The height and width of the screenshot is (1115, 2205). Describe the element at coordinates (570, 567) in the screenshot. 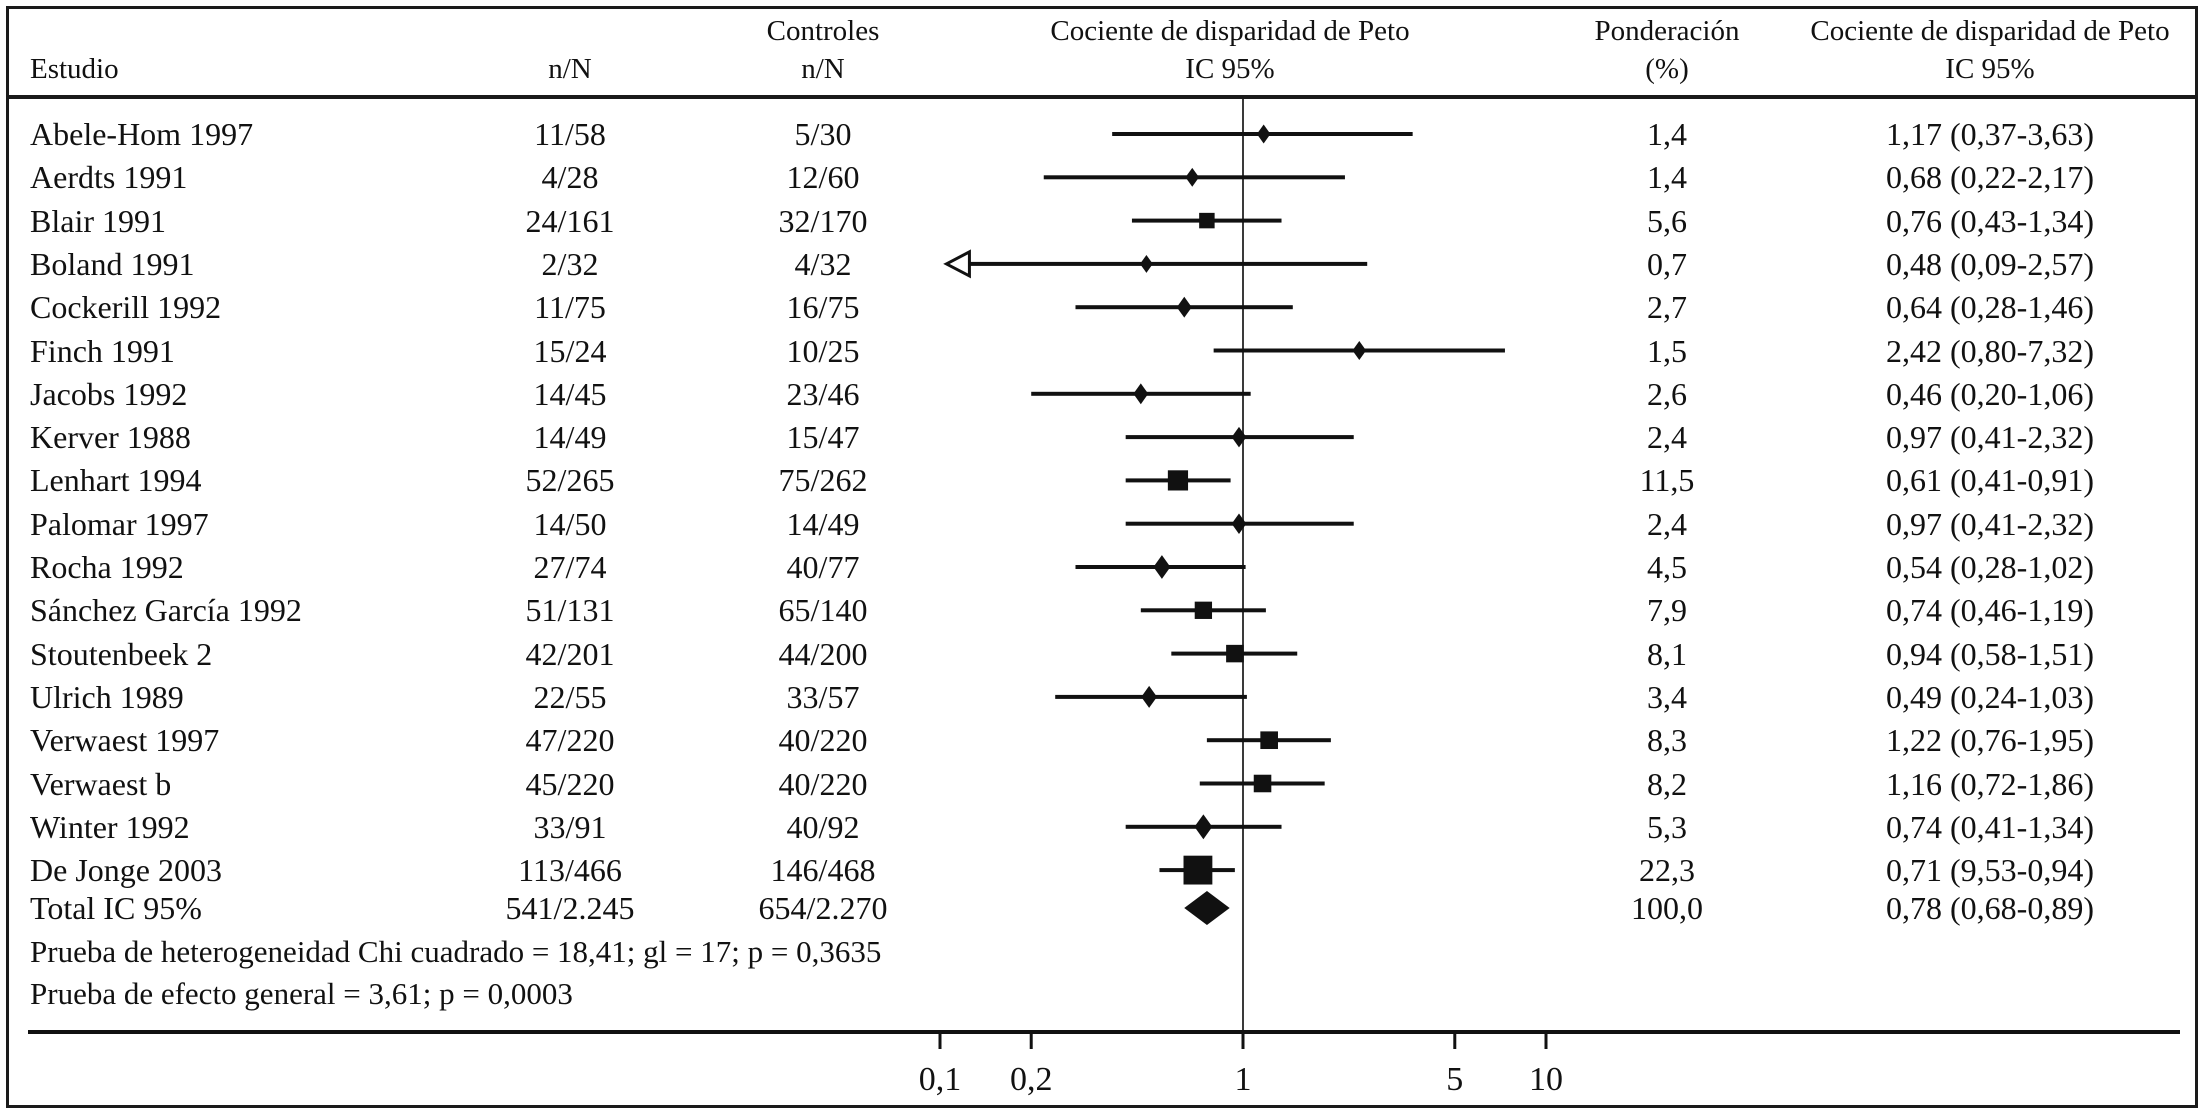

I see `treatment-nn-value: 27/74` at that location.